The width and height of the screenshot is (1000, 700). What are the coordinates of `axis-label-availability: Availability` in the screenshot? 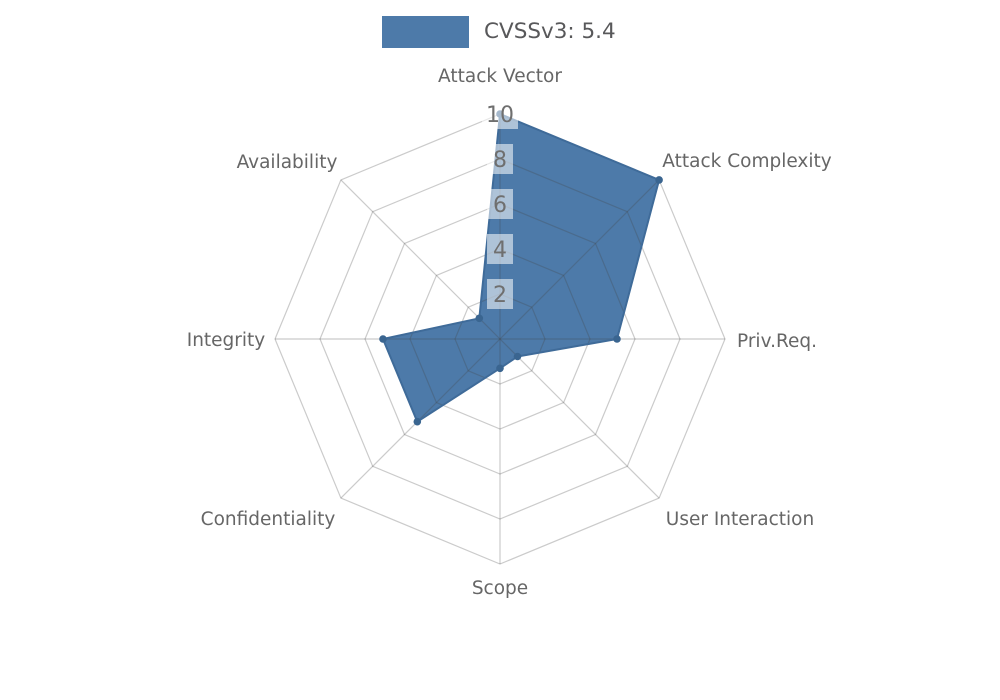 It's located at (287, 162).